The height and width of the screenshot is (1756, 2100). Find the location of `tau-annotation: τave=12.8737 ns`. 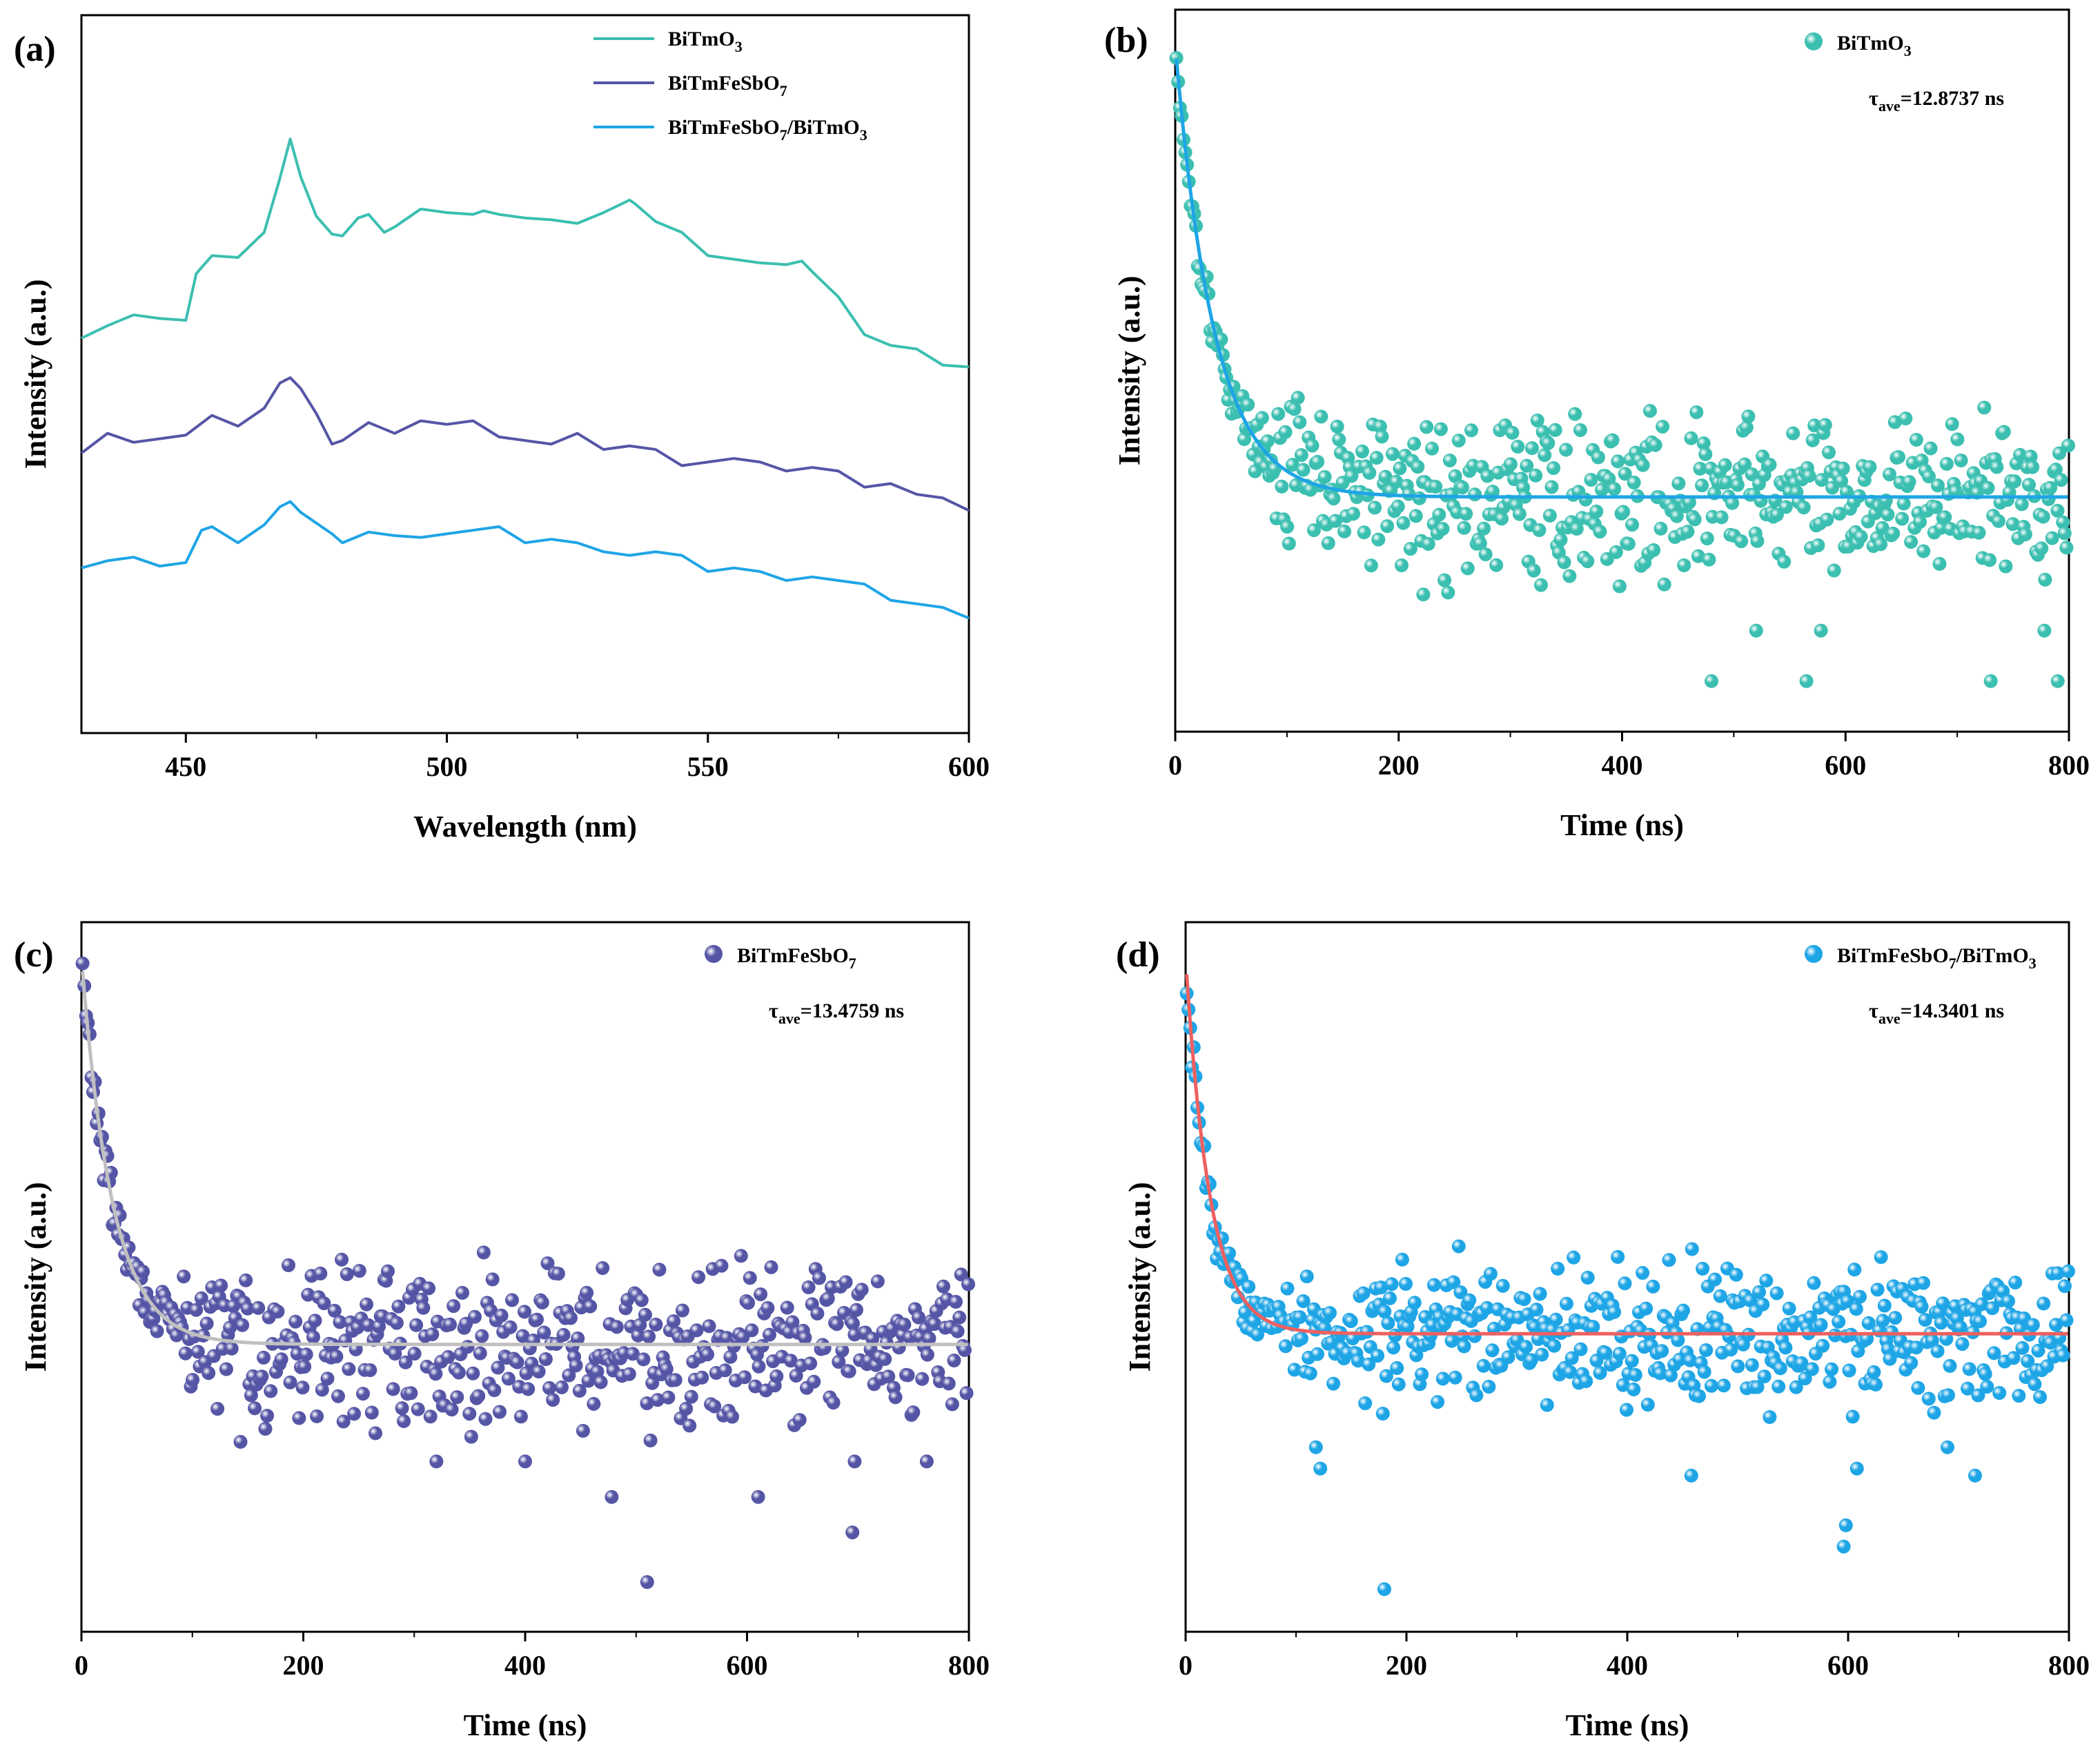

tau-annotation: τave=12.8737 ns is located at coordinates (1936, 101).